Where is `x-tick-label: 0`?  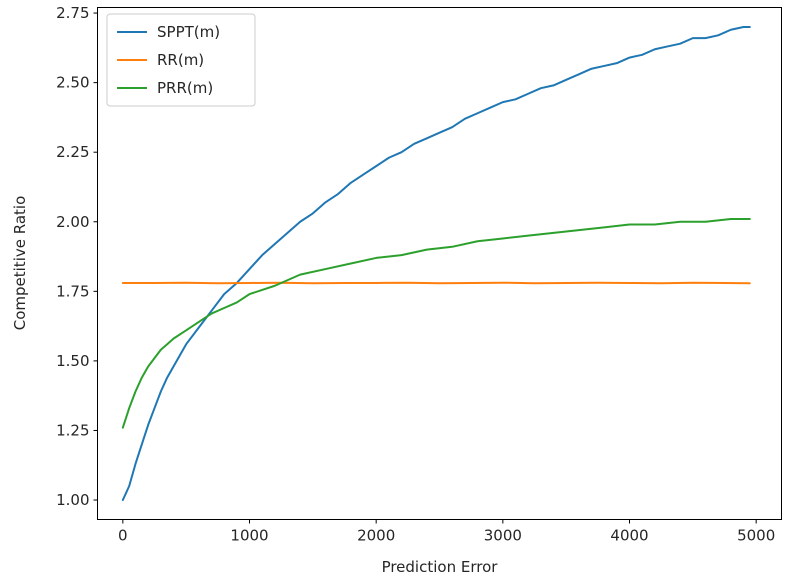
x-tick-label: 0 is located at coordinates (123, 536).